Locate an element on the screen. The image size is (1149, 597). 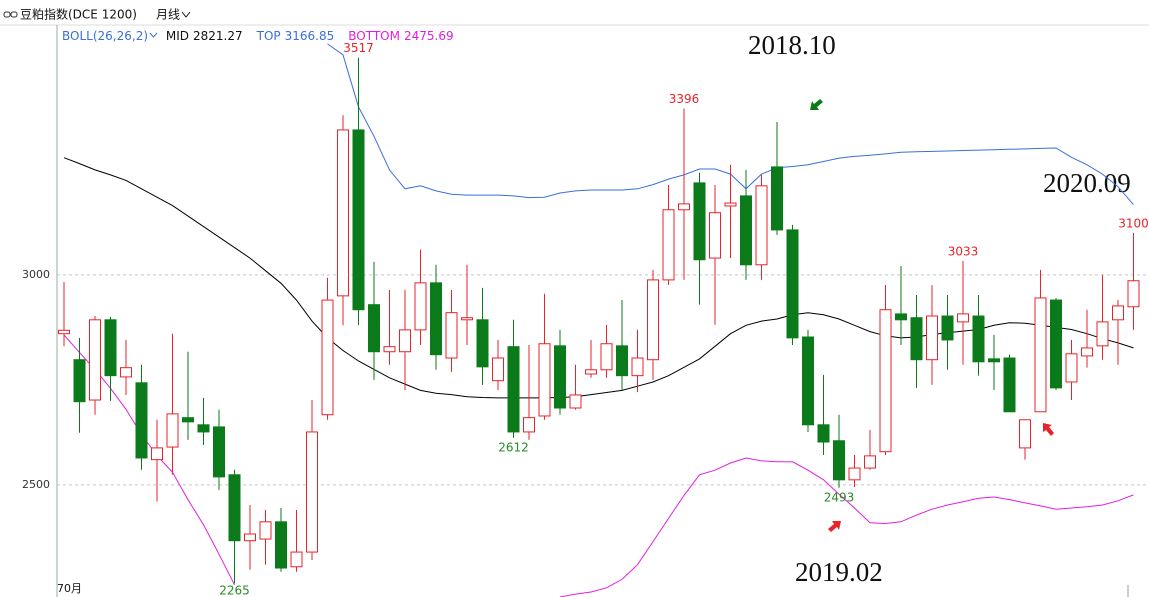
high-label: 3033 is located at coordinates (963, 252).